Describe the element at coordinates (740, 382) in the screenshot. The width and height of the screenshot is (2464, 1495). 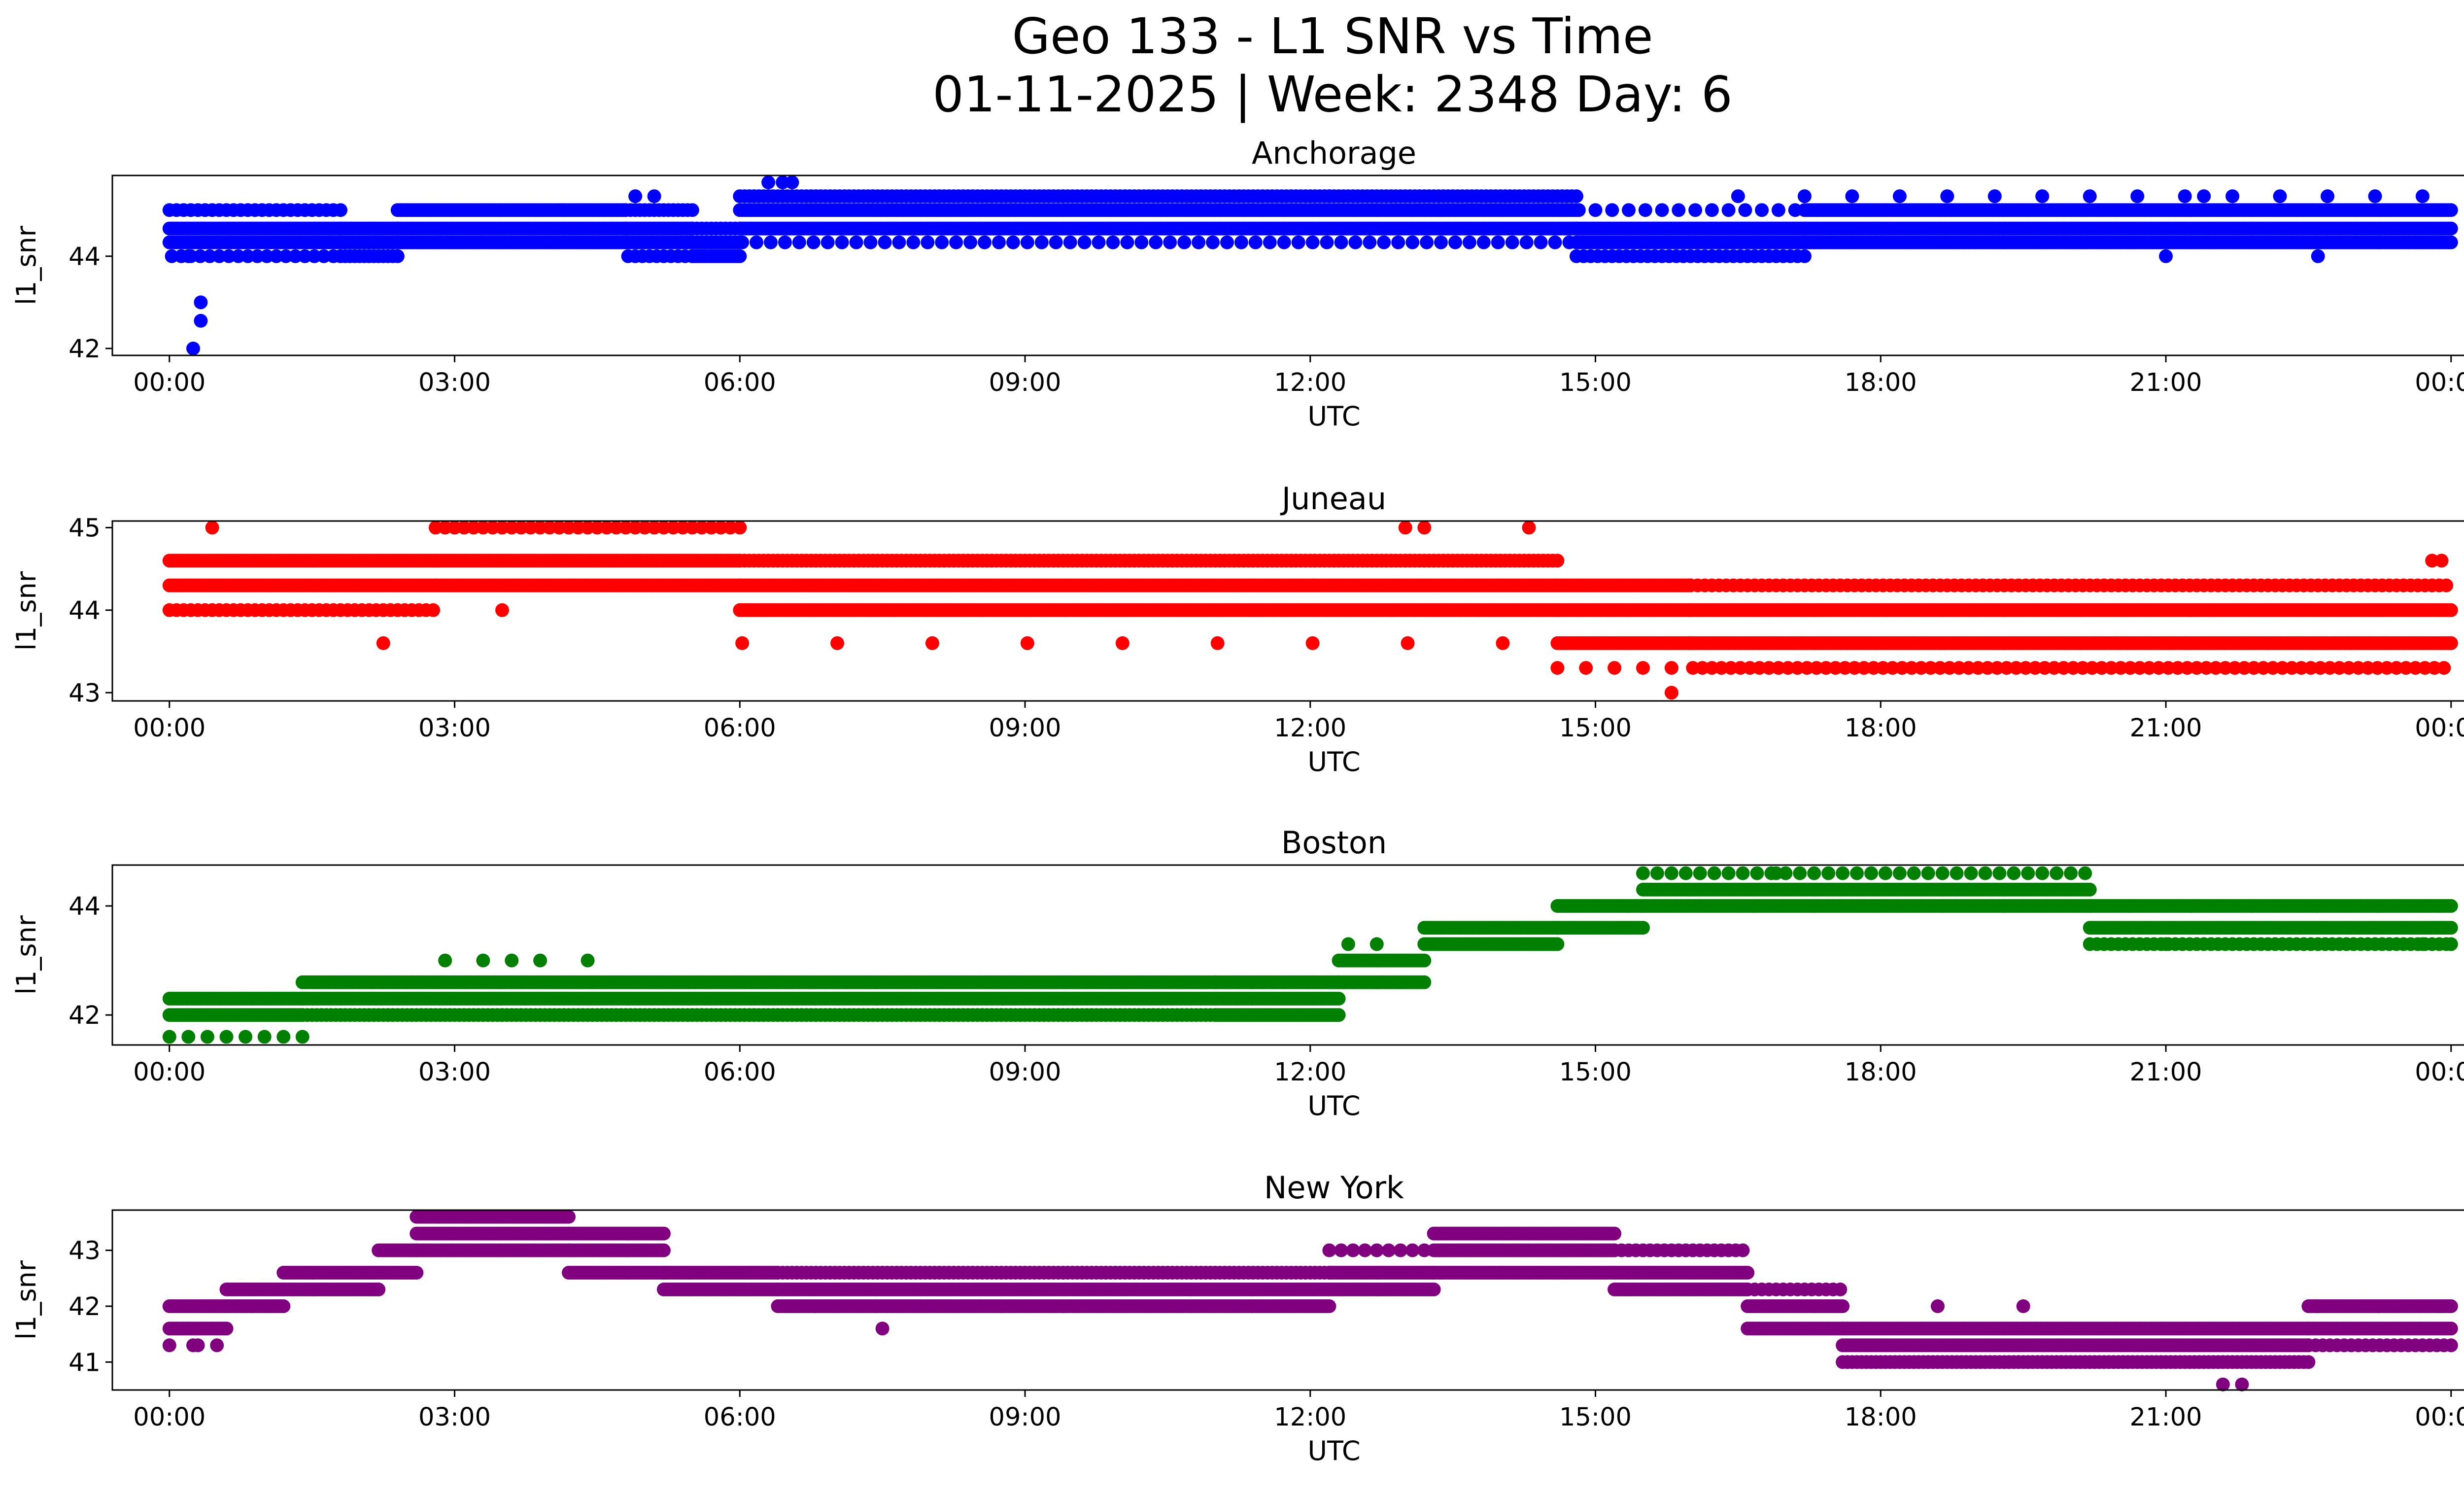
I see `x-tick-label: 06:00` at that location.